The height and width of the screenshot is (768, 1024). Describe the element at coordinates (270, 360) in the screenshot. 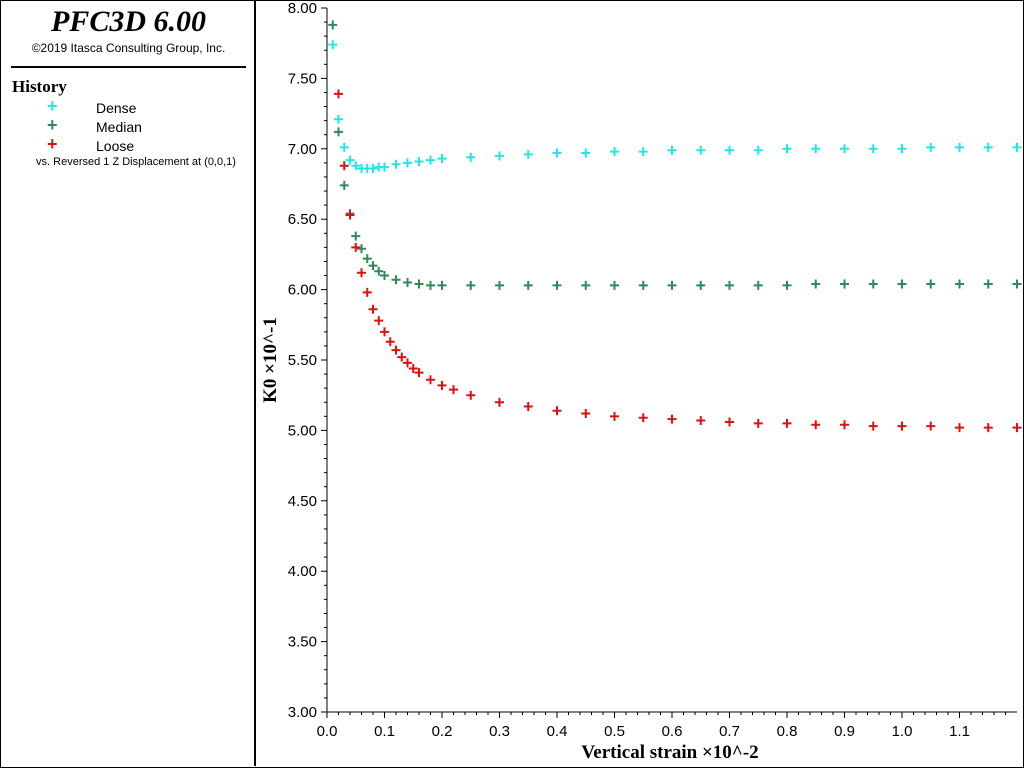

I see `y-axis-title: K0 ×10^-1` at that location.